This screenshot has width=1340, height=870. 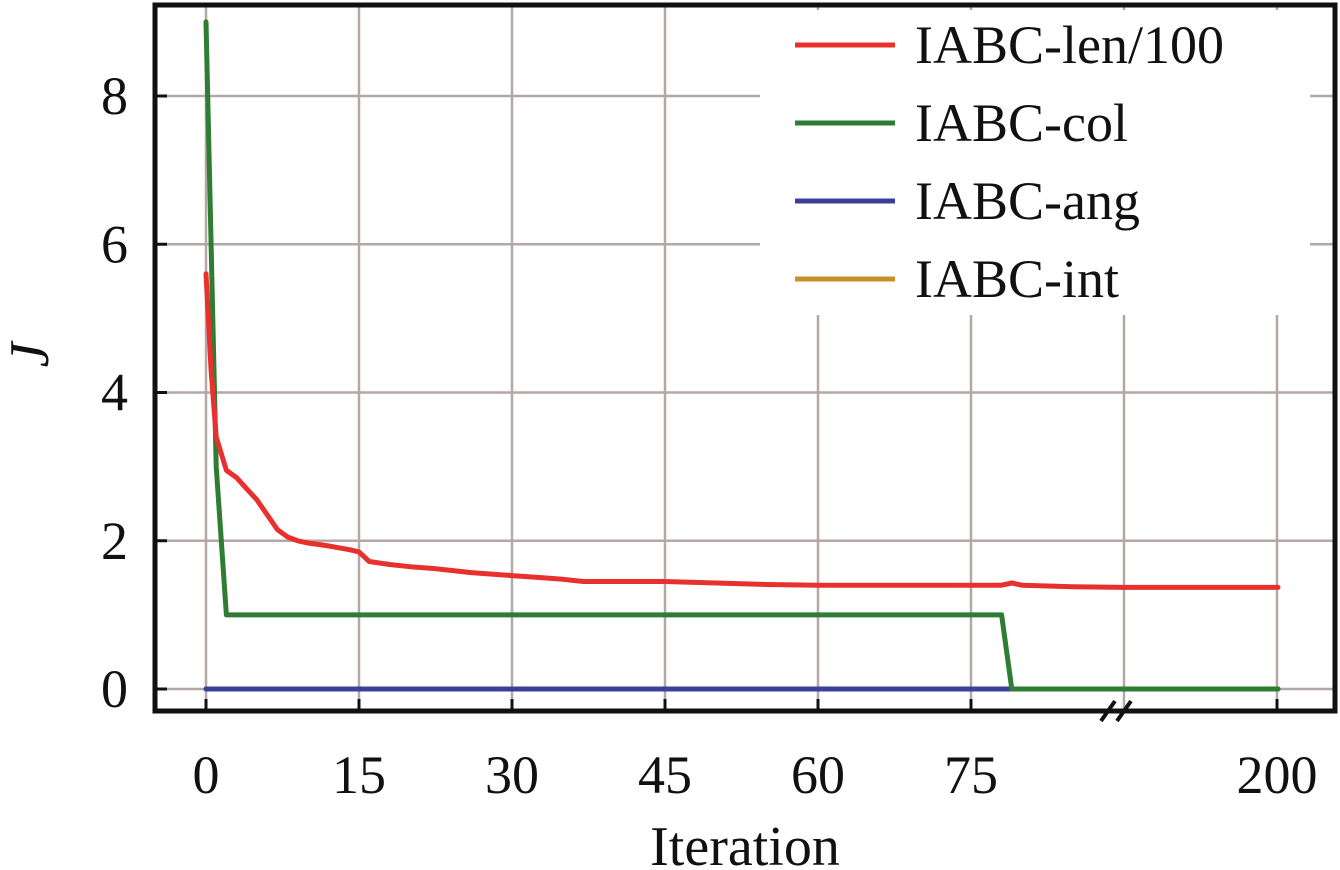 I want to click on x-tick-label: 30, so click(x=512, y=775).